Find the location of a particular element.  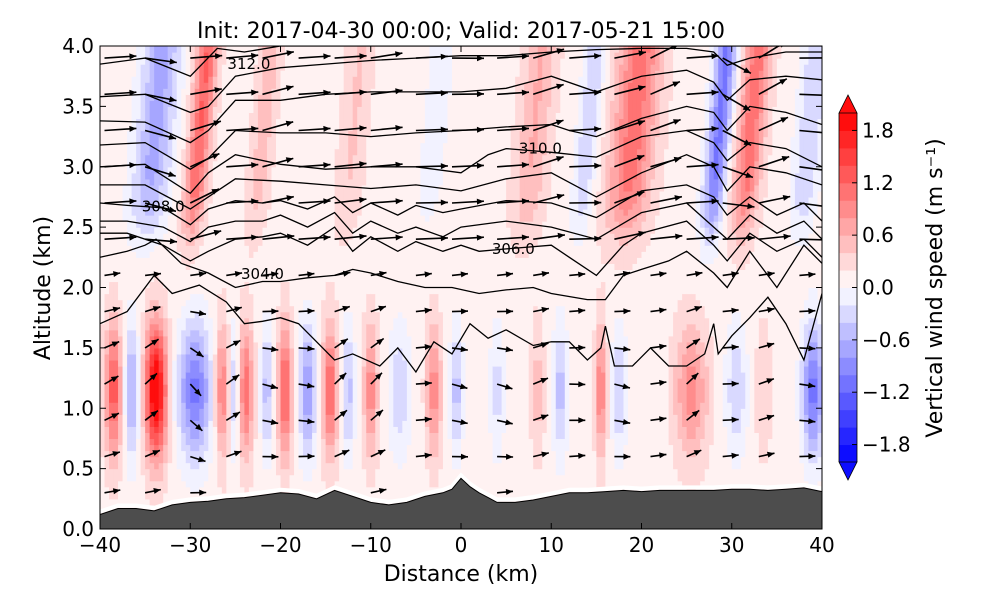

terrain is located at coordinates (461, 500).